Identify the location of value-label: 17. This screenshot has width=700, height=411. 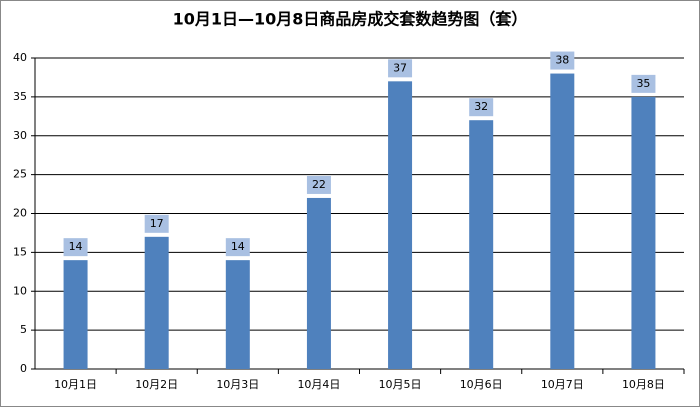
(157, 223).